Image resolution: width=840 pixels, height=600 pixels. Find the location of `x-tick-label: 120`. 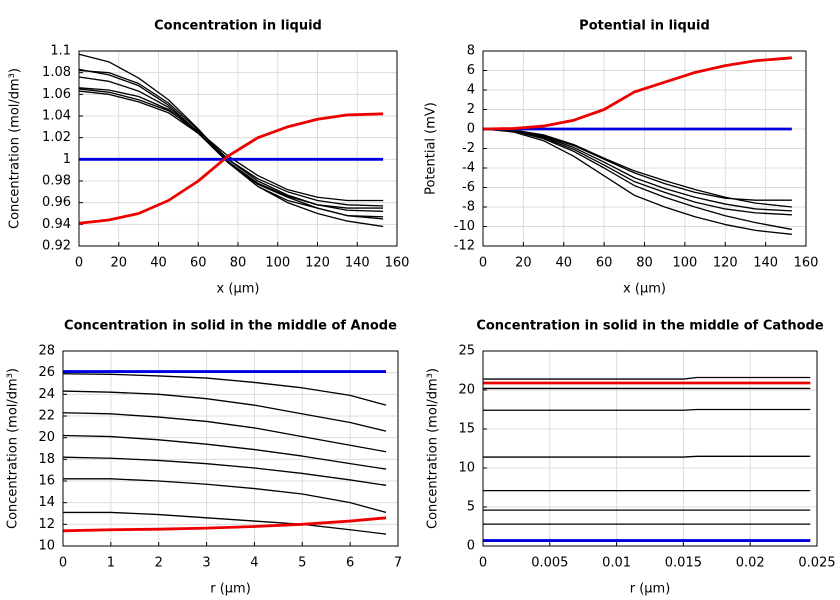

x-tick-label: 120 is located at coordinates (725, 263).